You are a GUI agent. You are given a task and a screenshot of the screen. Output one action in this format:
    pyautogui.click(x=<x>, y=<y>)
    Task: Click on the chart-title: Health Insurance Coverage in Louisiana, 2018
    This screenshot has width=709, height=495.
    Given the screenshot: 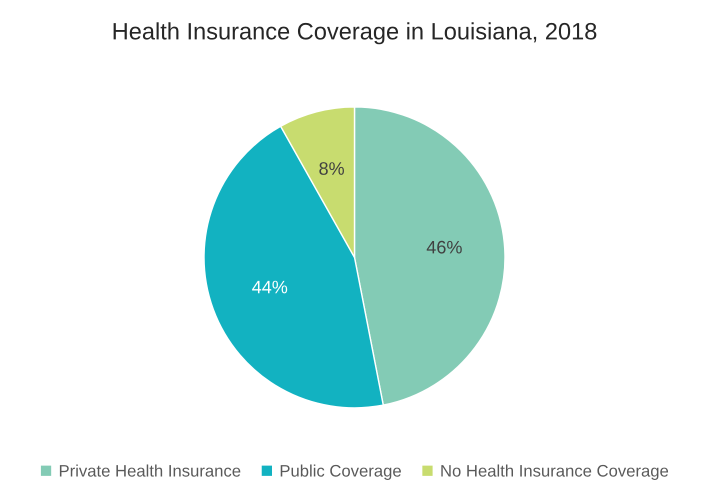 What is the action you would take?
    pyautogui.click(x=355, y=33)
    